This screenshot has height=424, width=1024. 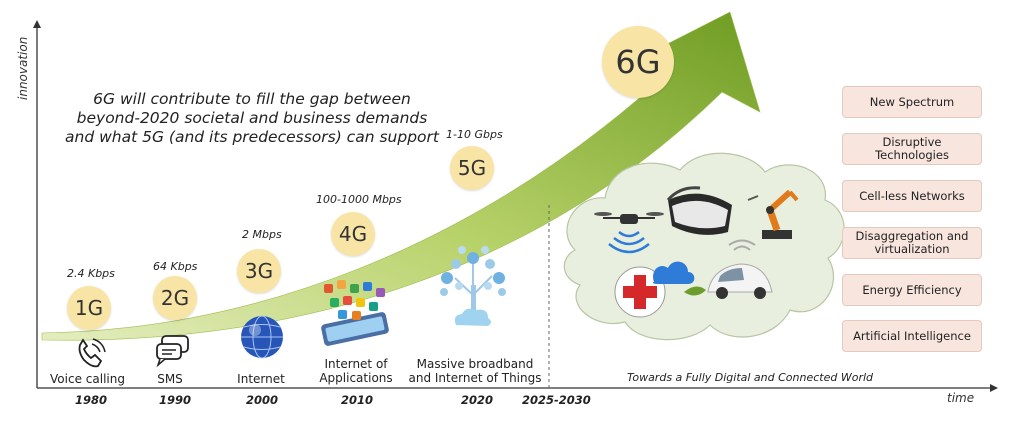 What do you see at coordinates (640, 292) in the screenshot?
I see `medical-cross-icon` at bounding box center [640, 292].